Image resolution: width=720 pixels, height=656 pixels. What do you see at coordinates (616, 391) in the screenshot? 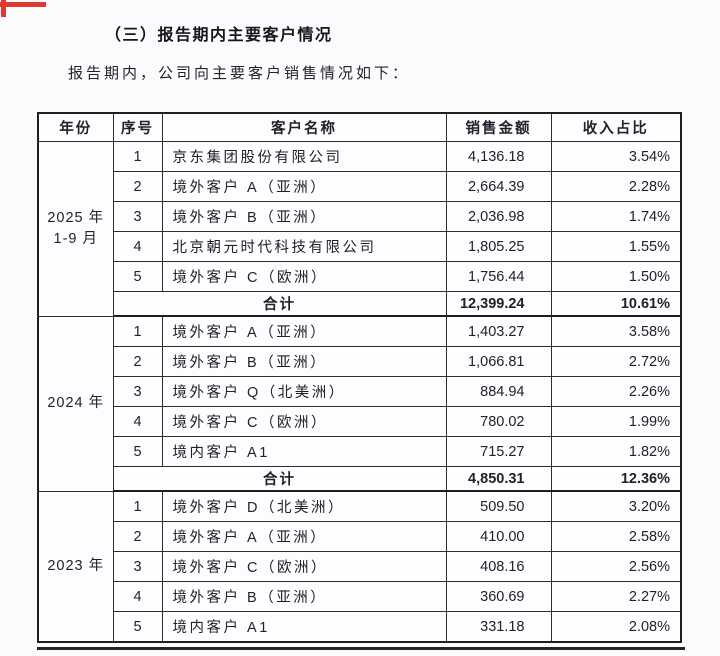
I see `revenue-share-cell: 2.26%` at bounding box center [616, 391].